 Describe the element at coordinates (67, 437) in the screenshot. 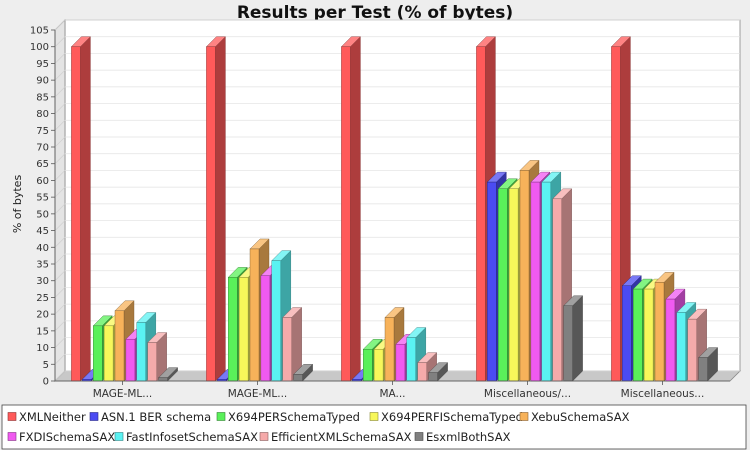

I see `legend-label: FXDISchemaSAX` at that location.